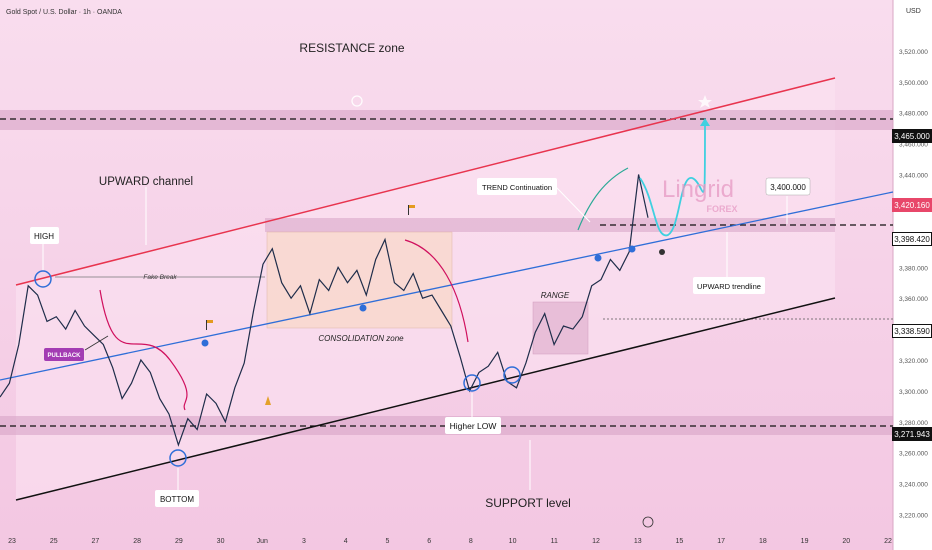  I want to click on projection-path, so click(672, 178).